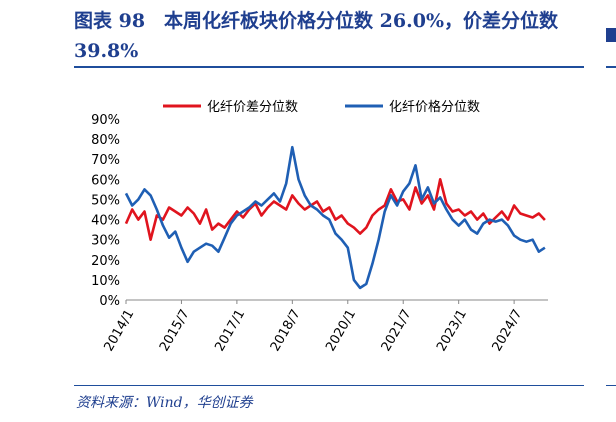  What do you see at coordinates (105, 281) in the screenshot?
I see `y-tick-label: 10%` at bounding box center [105, 281].